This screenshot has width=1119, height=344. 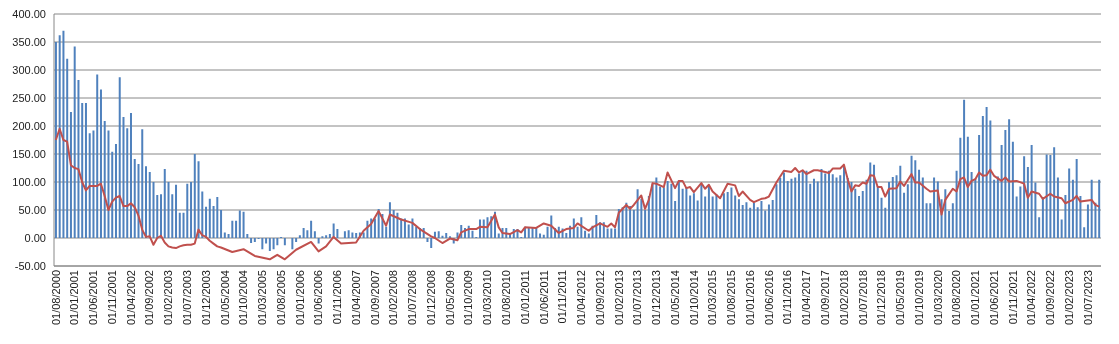 What do you see at coordinates (1012, 297) in the screenshot?
I see `x-tick-label: 01/11/2021` at bounding box center [1012, 297].